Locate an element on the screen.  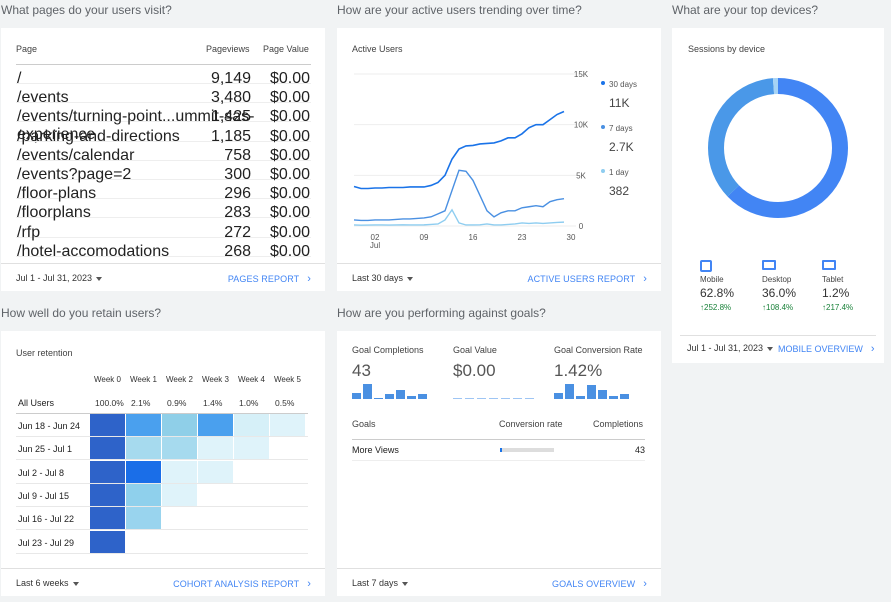
pages-date-range: Jul 1 - Jul 31, 2023 is located at coordinates (59, 278).